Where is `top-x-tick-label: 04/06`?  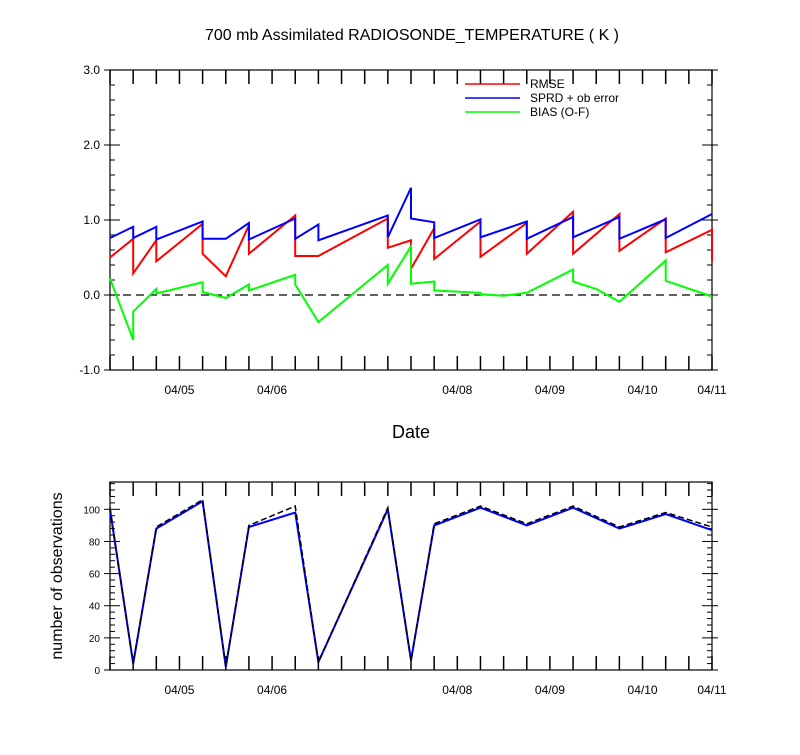
top-x-tick-label: 04/06 is located at coordinates (272, 390).